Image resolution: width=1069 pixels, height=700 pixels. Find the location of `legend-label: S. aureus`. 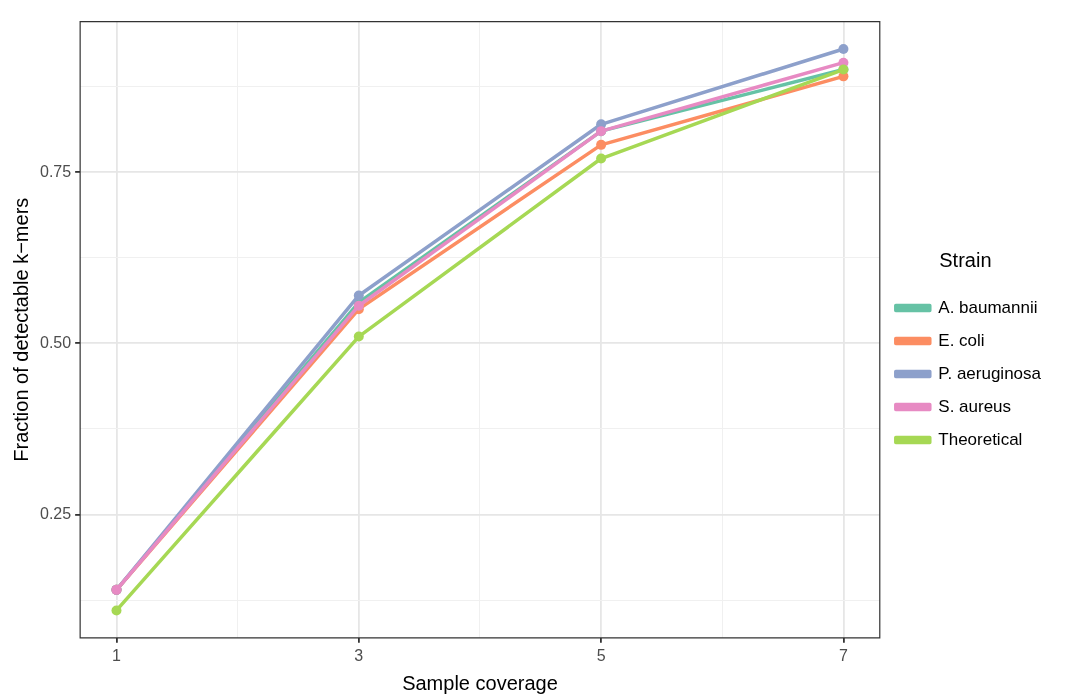

legend-label: S. aureus is located at coordinates (975, 406).